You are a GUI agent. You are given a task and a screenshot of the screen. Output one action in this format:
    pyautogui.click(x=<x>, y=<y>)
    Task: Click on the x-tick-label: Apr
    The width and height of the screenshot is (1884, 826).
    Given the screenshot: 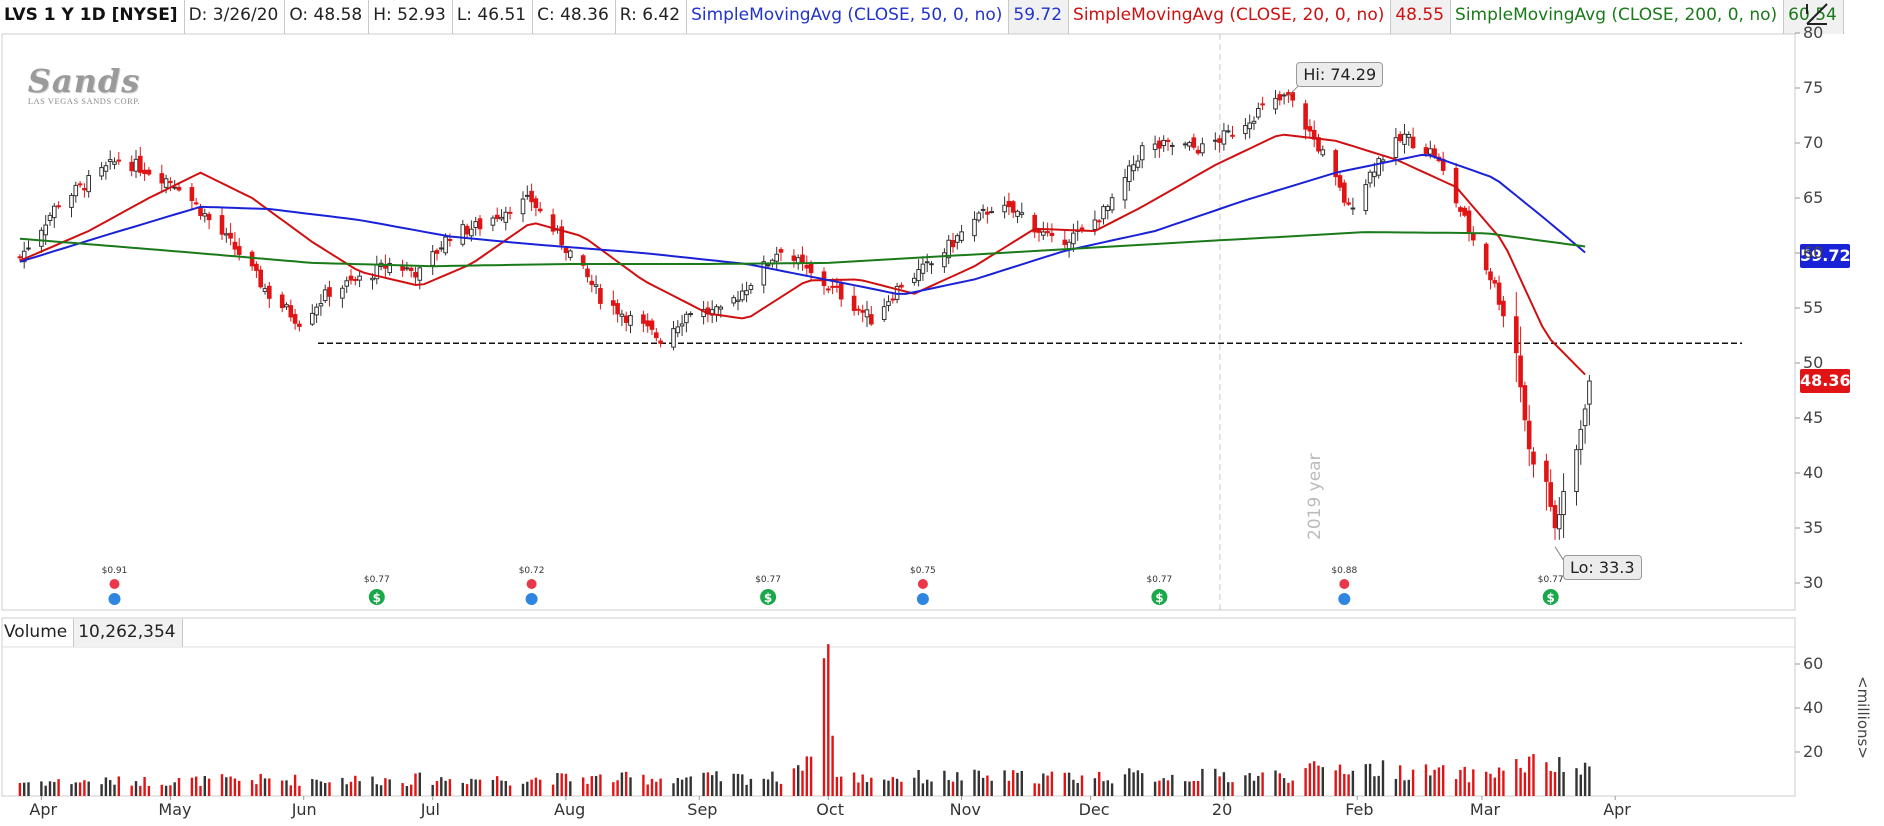 What is the action you would take?
    pyautogui.click(x=1617, y=809)
    